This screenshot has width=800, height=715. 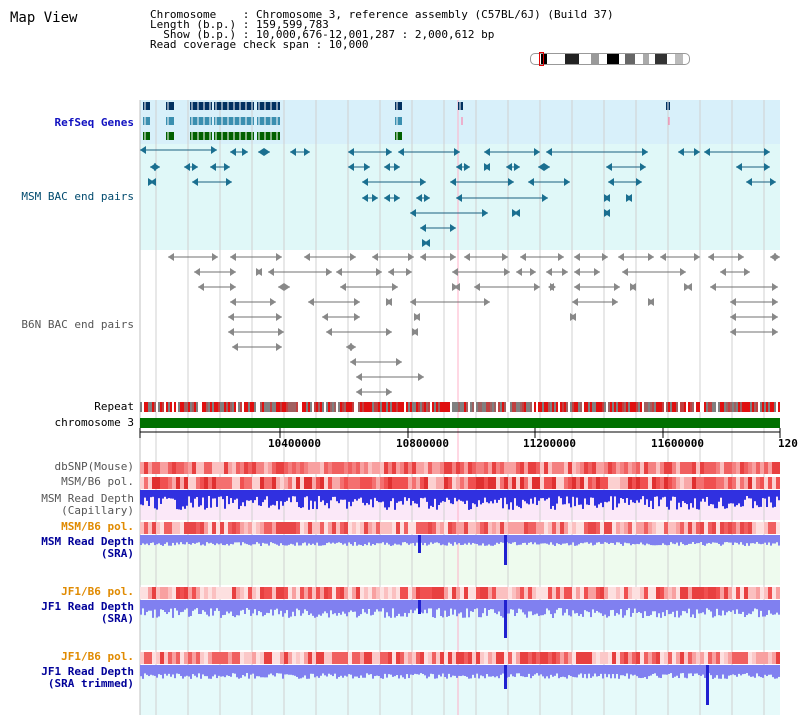 I want to click on track-label-jf1-b6-pol-1: JF1/B6 pol., so click(x=97, y=591).